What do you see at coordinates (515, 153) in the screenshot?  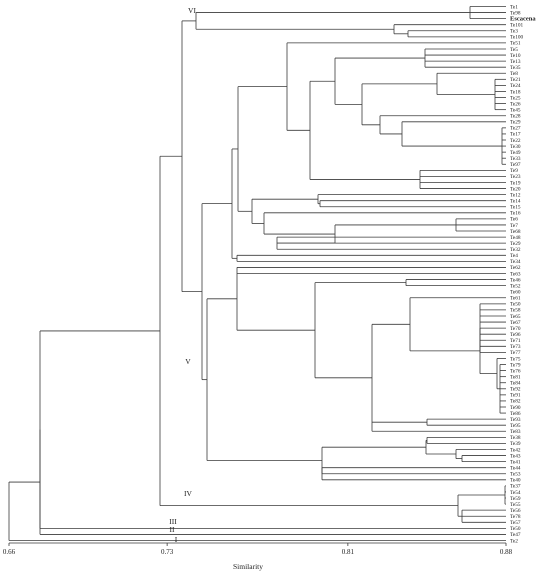 I see `leaf-label-24: Te49` at bounding box center [515, 153].